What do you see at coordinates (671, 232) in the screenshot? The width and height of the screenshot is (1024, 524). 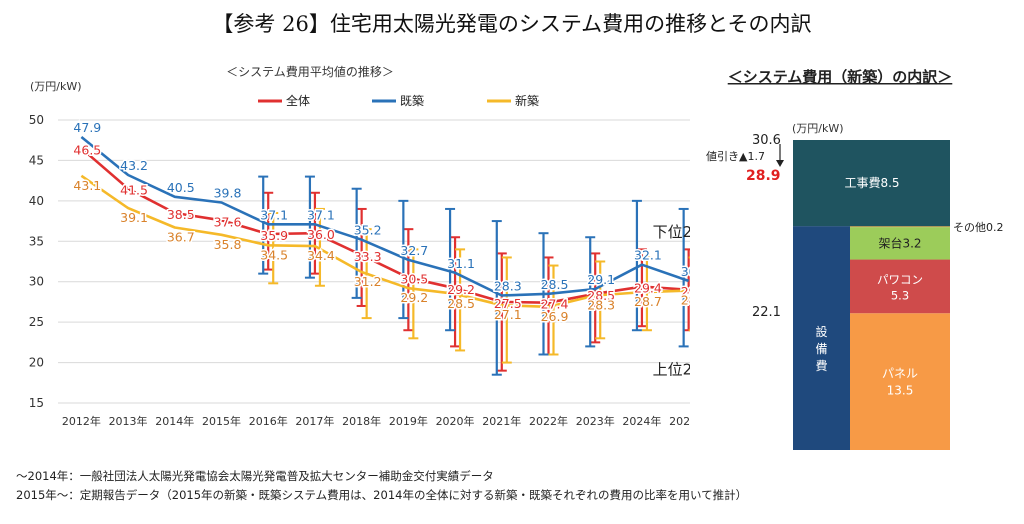 I see `quartile-annotation-0: 下位25%` at bounding box center [671, 232].